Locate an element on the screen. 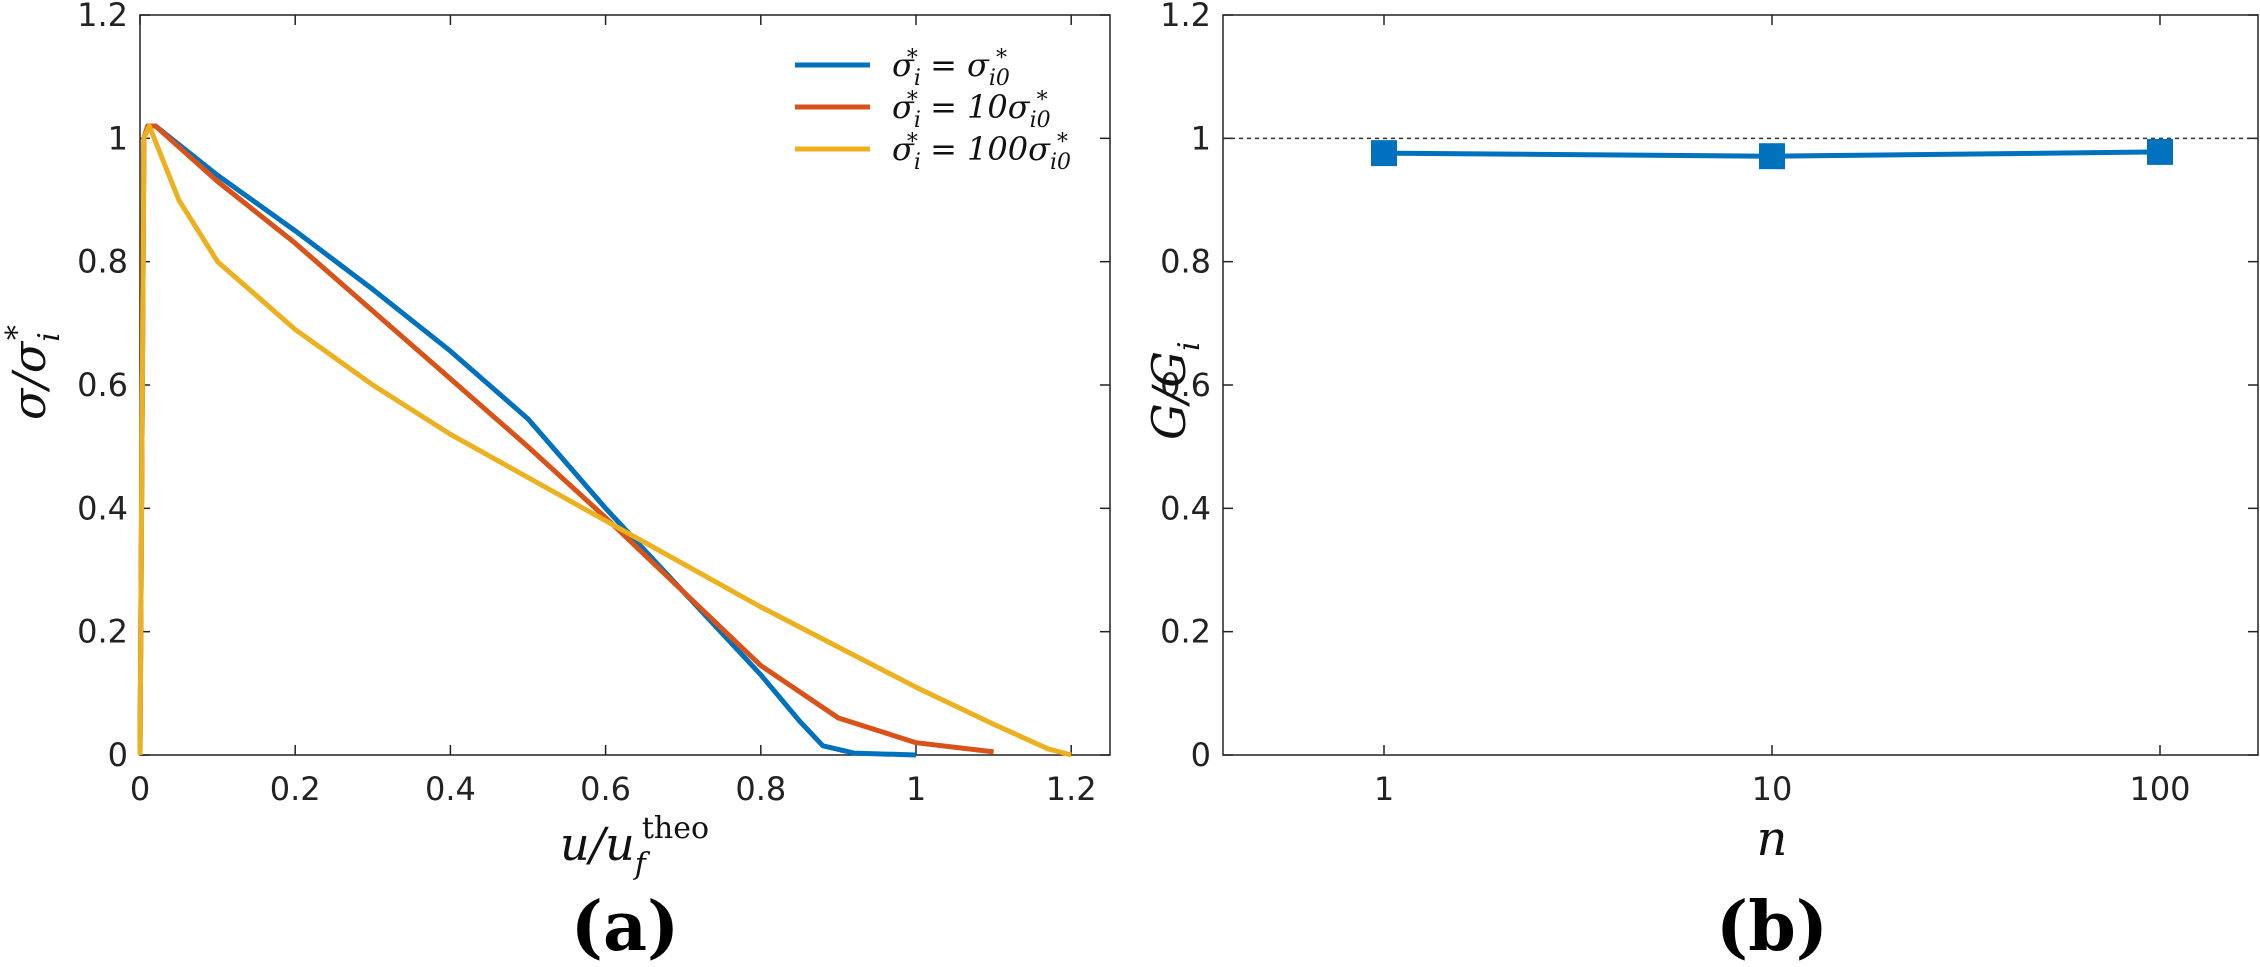  legend-label-1: σi* = σi0* is located at coordinates (951, 68).